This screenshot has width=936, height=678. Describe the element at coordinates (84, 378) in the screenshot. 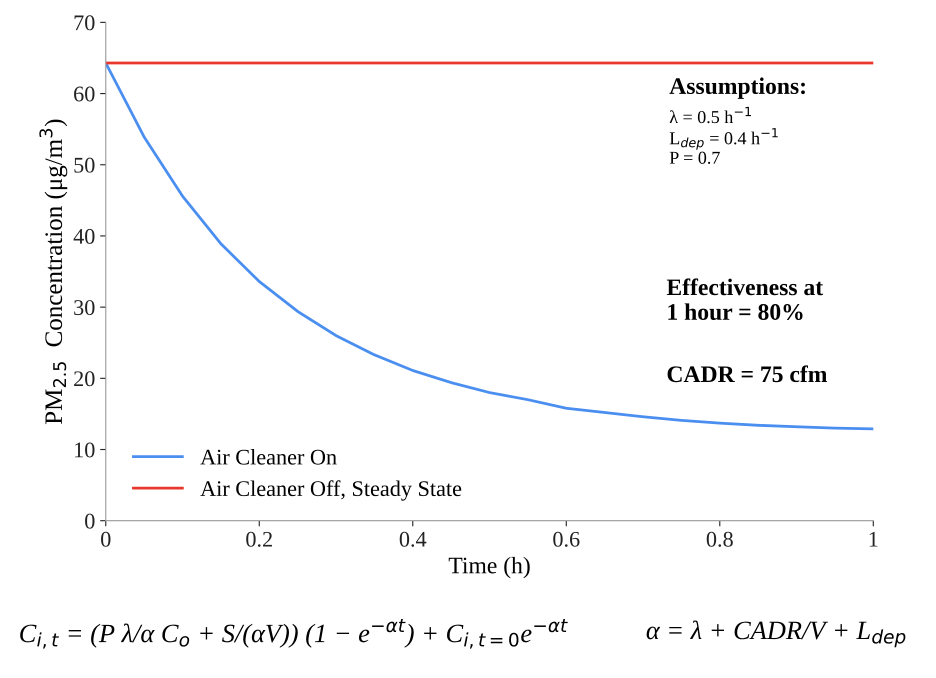

I see `y-tick-label: 20` at that location.